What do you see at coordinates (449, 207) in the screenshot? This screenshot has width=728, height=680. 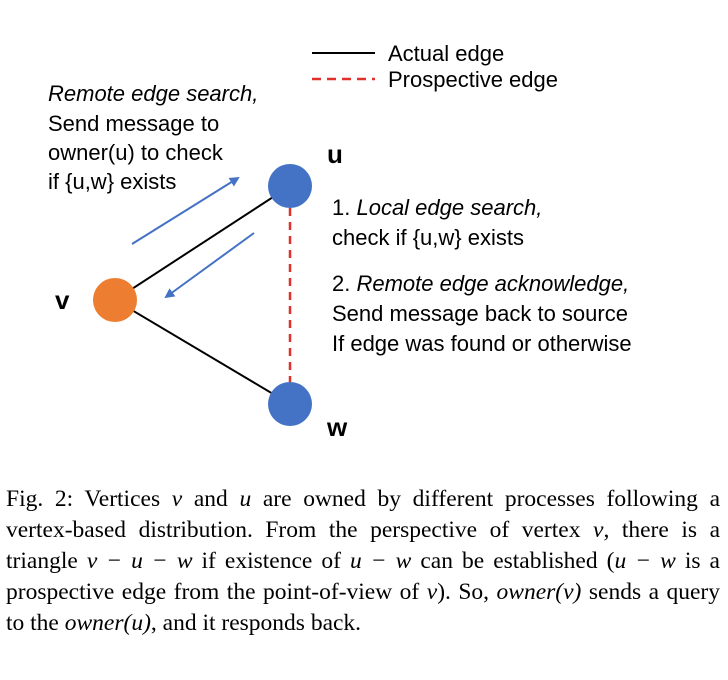 I see `note-local-search-heading: Local edge search,` at bounding box center [449, 207].